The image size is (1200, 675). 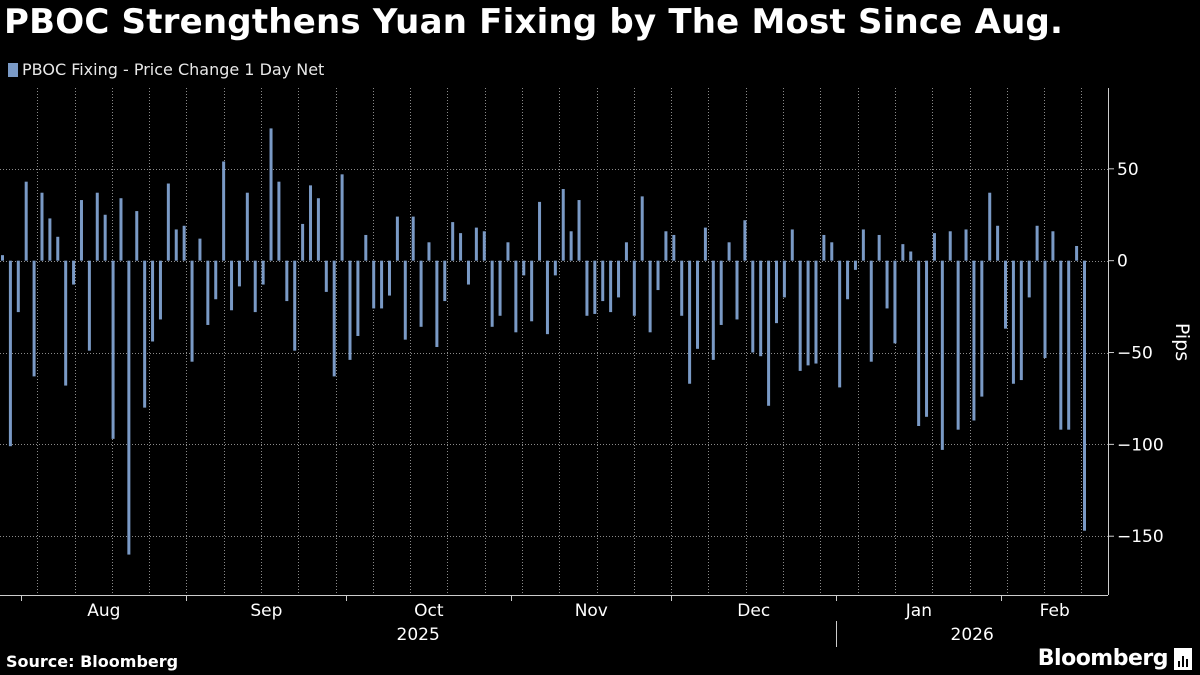 What do you see at coordinates (1115, 658) in the screenshot?
I see `bloomberg-brand: Bloomberg` at bounding box center [1115, 658].